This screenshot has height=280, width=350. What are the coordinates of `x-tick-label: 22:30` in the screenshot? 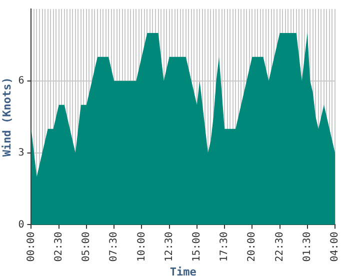 It's located at (280, 247).